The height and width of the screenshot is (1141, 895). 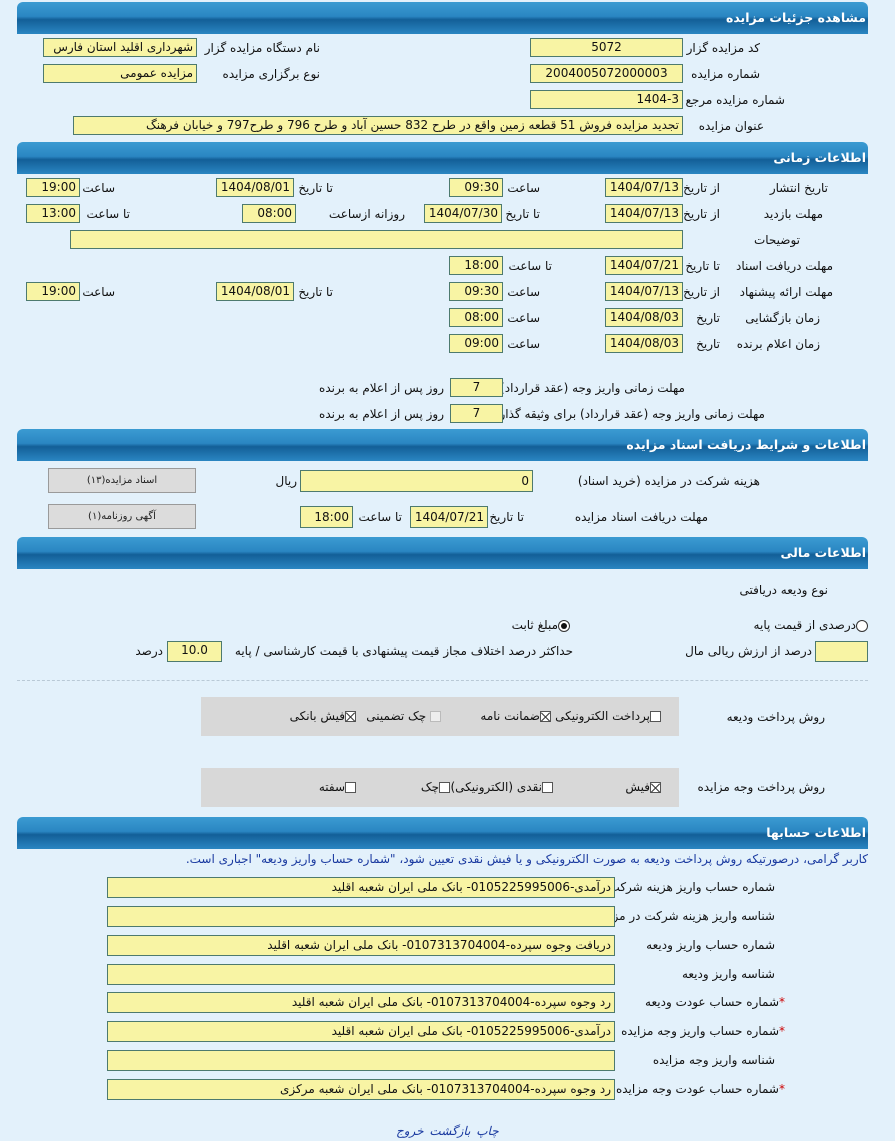 What do you see at coordinates (644, 343) in the screenshot?
I see `winner-date-field: 1404/08/03` at bounding box center [644, 343].